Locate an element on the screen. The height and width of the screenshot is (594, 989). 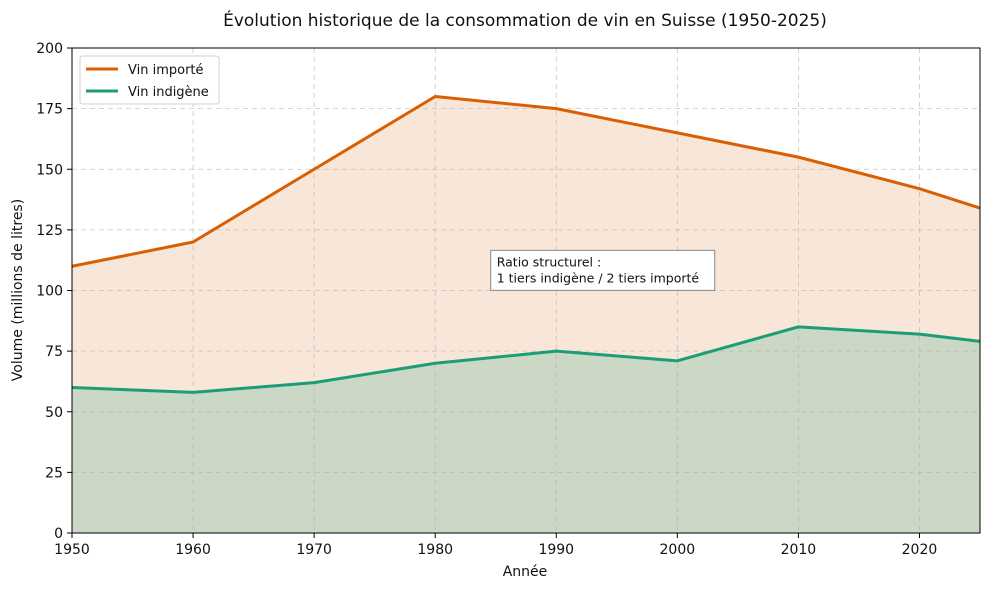
y-tick-label: 25 is located at coordinates (54, 473).